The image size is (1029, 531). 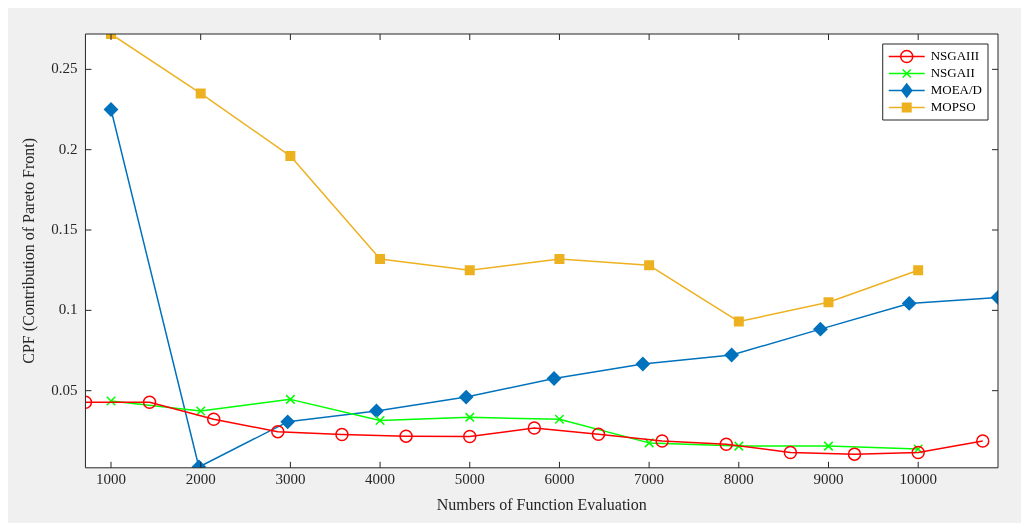 What do you see at coordinates (380, 478) in the screenshot?
I see `x-tick-label: 4000` at bounding box center [380, 478].